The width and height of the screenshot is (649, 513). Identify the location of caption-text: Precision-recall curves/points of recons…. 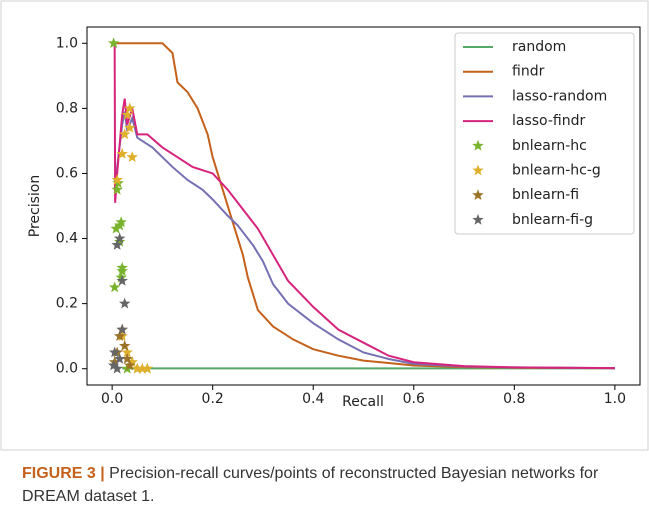
(310, 485).